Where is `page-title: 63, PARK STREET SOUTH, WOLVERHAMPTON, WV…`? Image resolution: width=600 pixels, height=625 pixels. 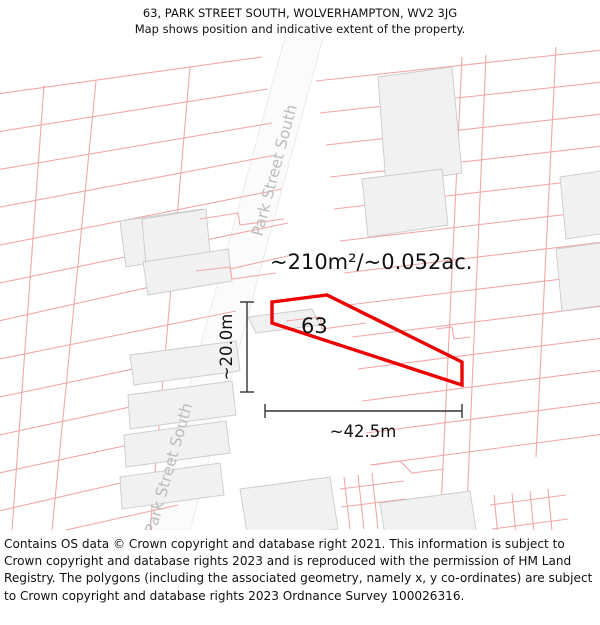 page-title: 63, PARK STREET SOUTH, WOLVERHAMPTON, WV… is located at coordinates (300, 13).